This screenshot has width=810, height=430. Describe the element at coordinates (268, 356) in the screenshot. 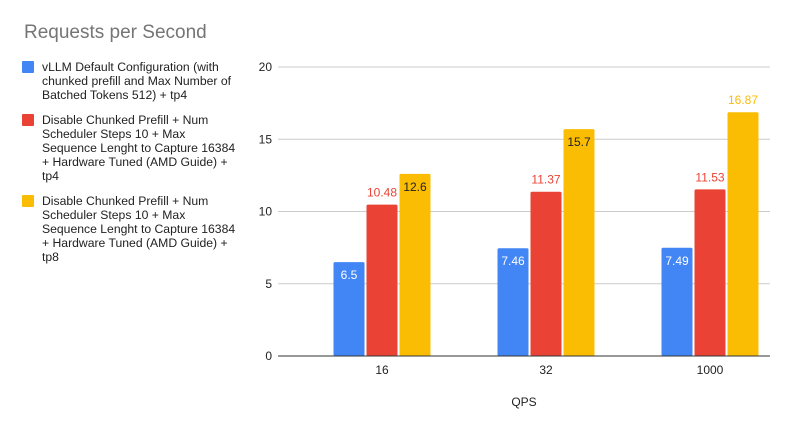

I see `y-tick-label: 0` at that location.